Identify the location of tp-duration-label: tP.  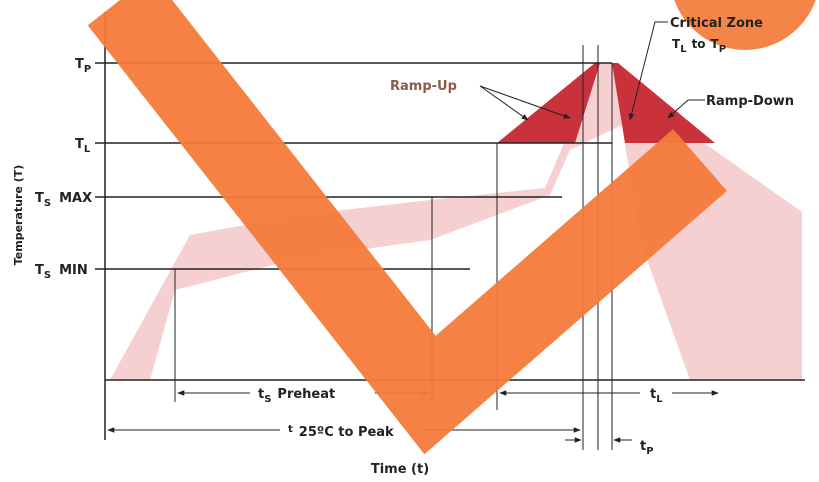
(647, 448).